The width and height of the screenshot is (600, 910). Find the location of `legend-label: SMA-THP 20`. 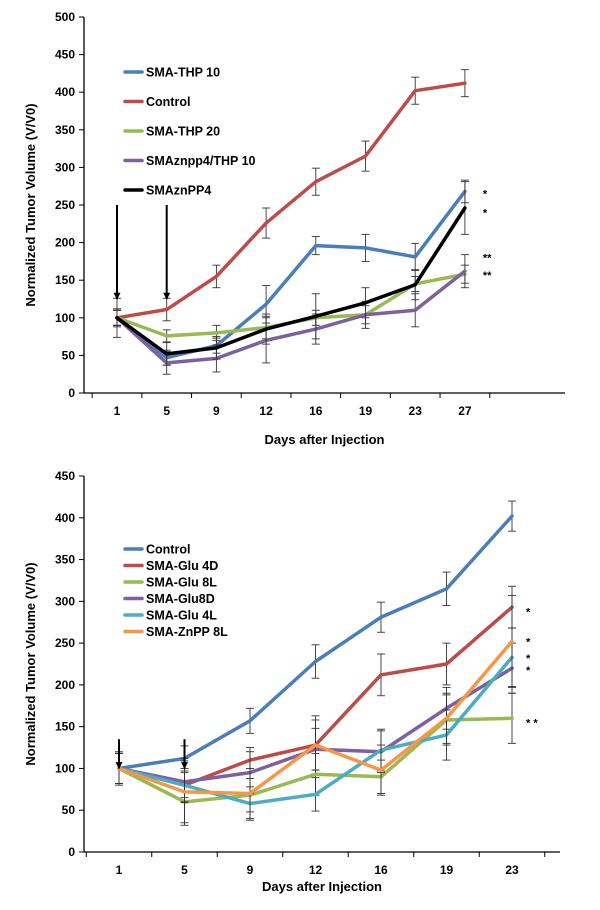

legend-label: SMA-THP 20 is located at coordinates (183, 132).